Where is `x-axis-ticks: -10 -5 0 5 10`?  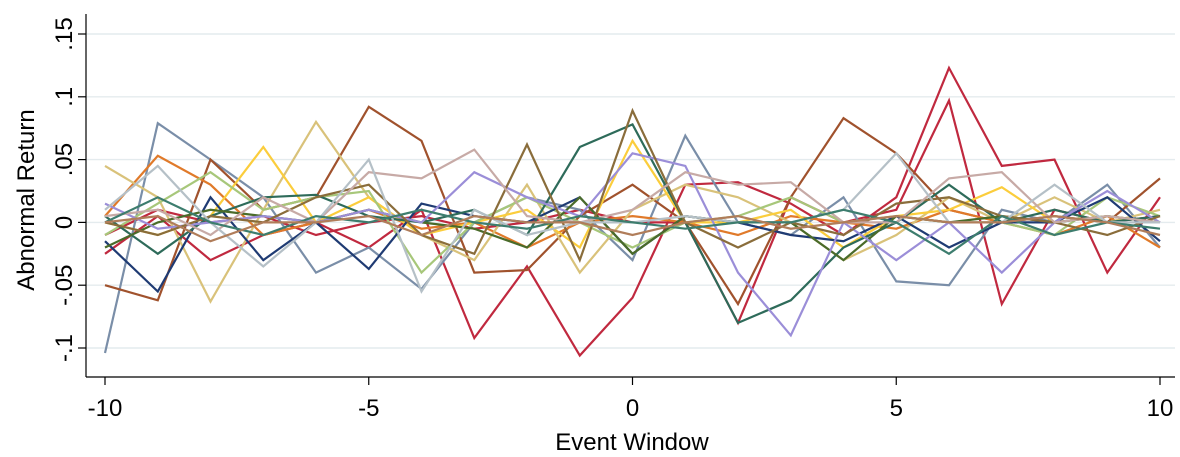 x-axis-ticks: -10 -5 0 5 10 is located at coordinates (631, 399).